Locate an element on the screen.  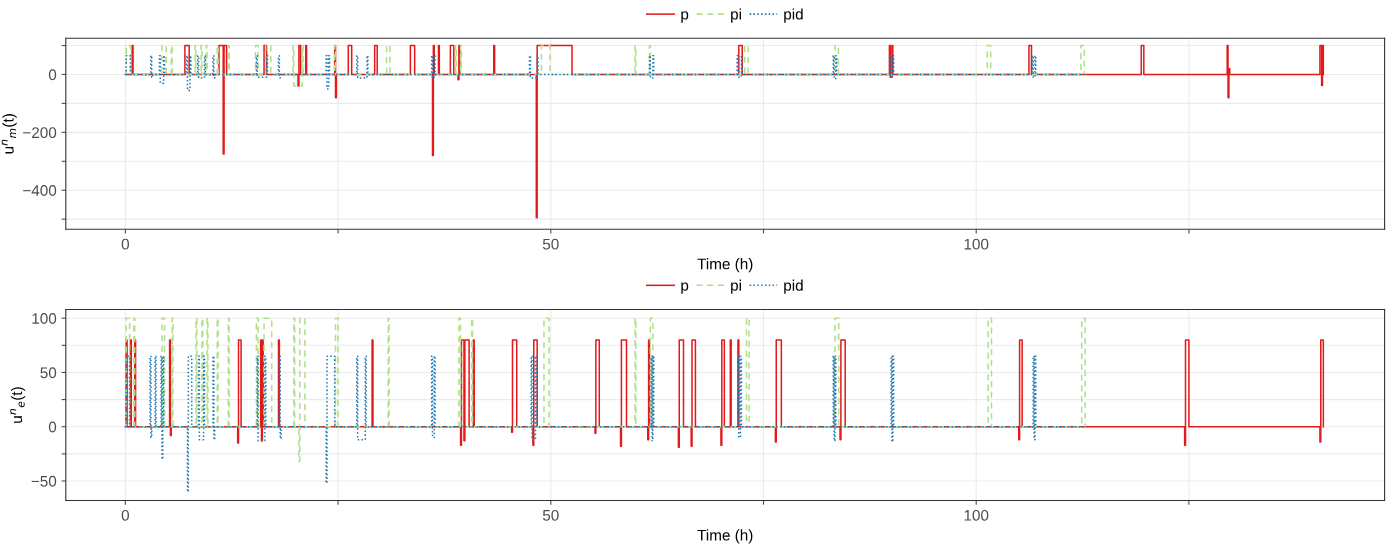
y-axis-title: u$^{n}$$_{e}$(t) is located at coordinates (18, 405).